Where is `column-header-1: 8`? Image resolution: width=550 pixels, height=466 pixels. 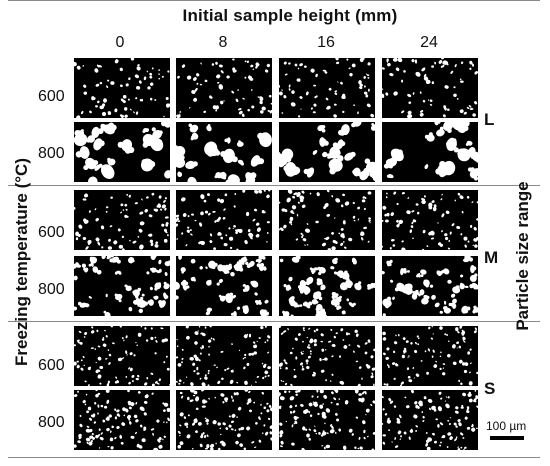
column-header-1: 8 is located at coordinates (223, 42).